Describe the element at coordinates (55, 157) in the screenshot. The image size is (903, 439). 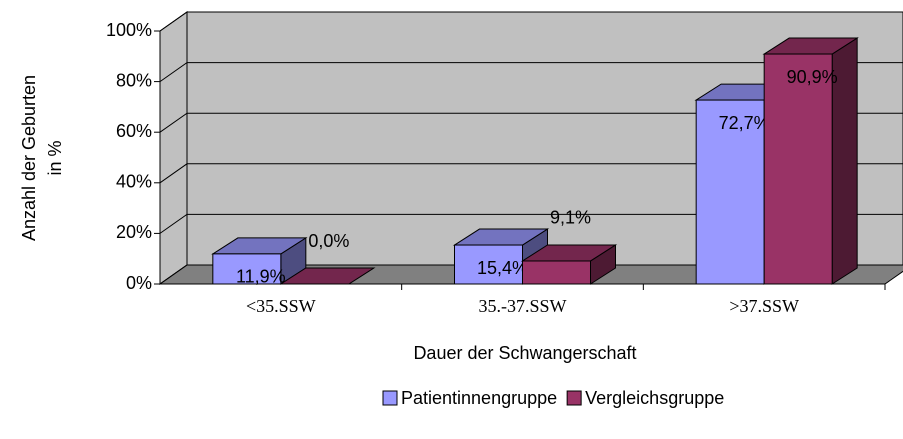
I see `y-axis-title-line: in %` at that location.